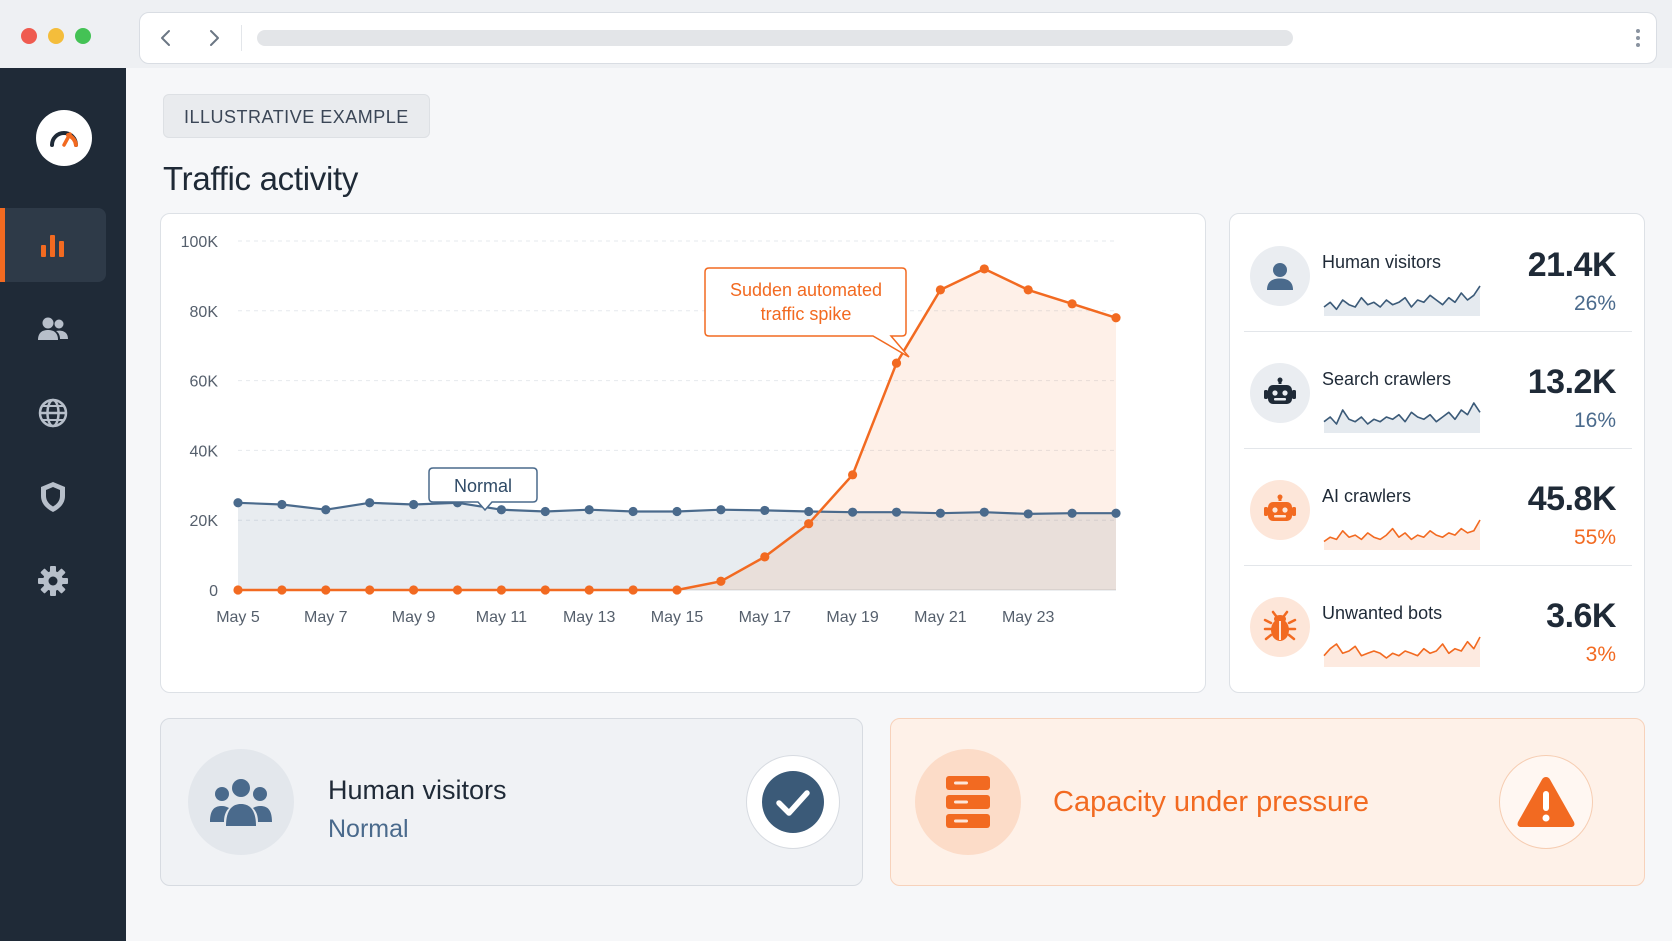  Describe the element at coordinates (1638, 38) in the screenshot. I see `browser-menu-button` at that location.